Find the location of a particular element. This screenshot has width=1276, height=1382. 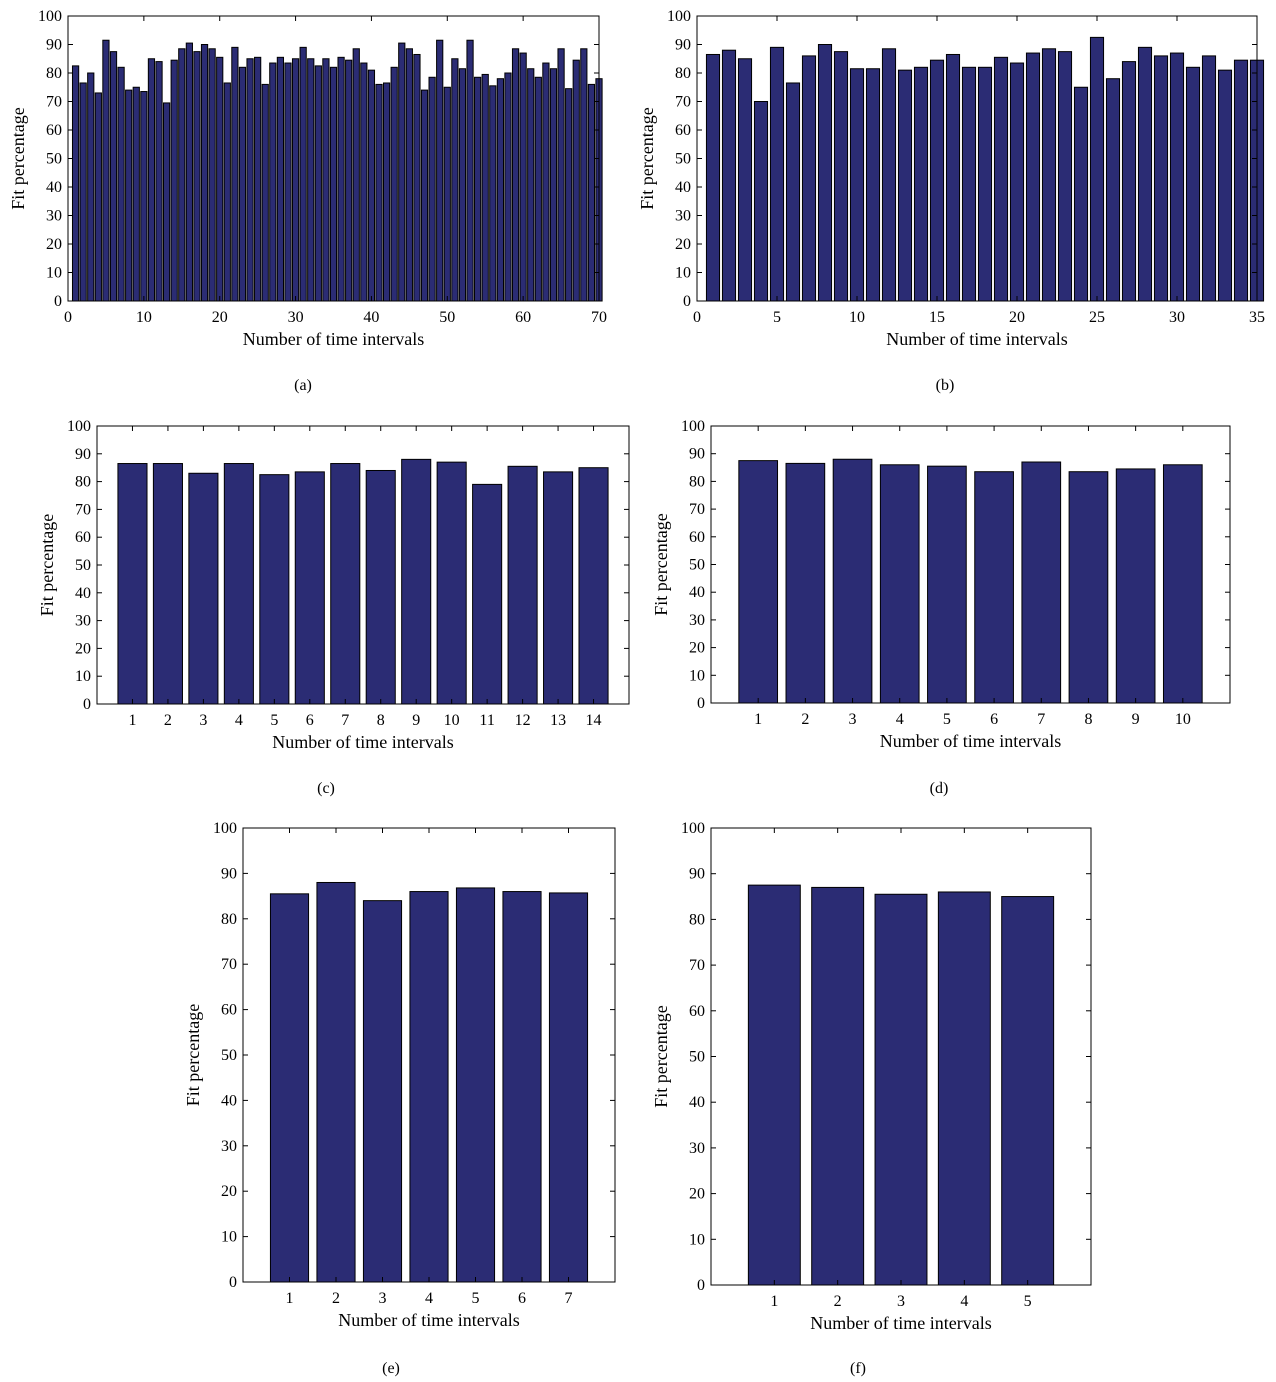

x-tick-label: 35 is located at coordinates (1257, 317).